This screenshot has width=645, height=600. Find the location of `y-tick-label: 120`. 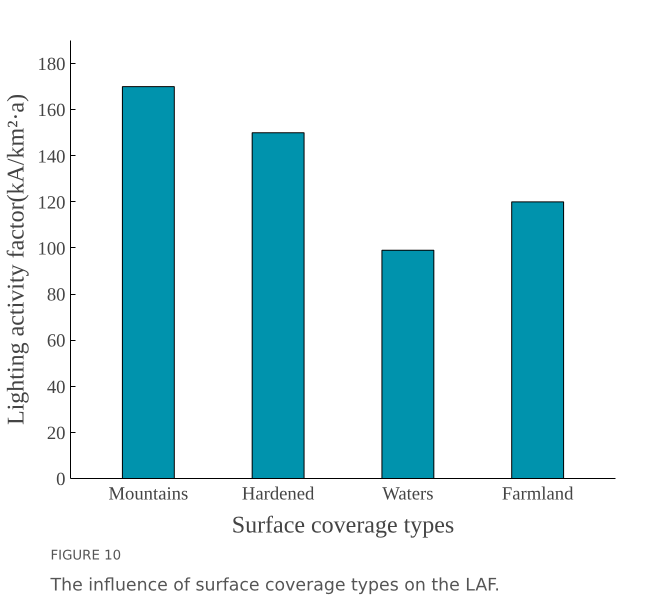

y-tick-label: 120 is located at coordinates (52, 203).